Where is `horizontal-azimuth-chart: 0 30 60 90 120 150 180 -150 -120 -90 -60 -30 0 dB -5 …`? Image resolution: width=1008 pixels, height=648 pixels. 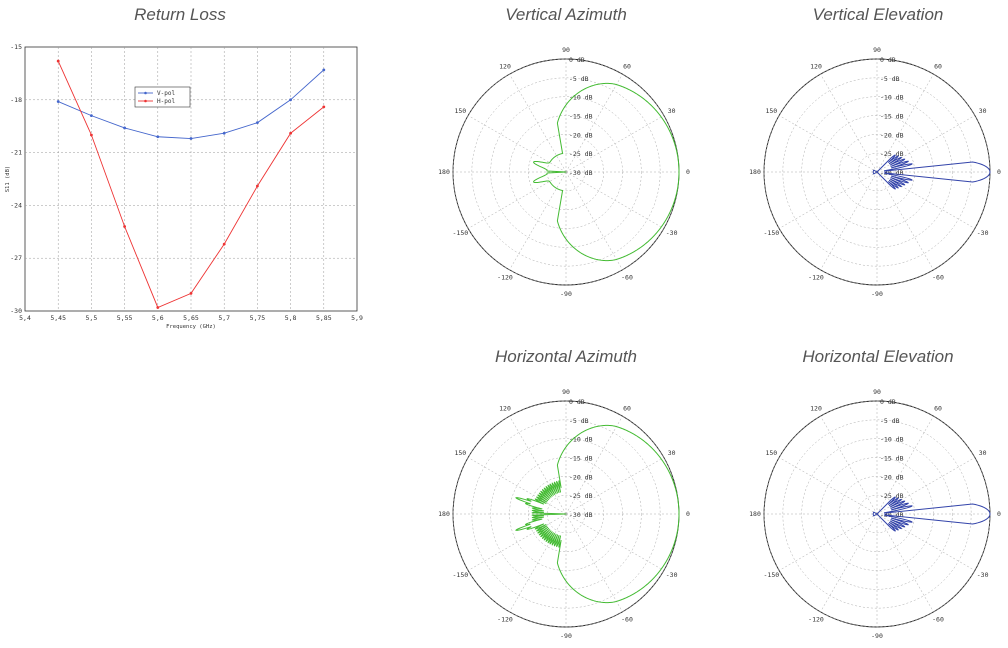 horizontal-azimuth-chart: 0 30 60 90 120 150 180 -150 -120 -90 -60 -30 0 dB -5 … is located at coordinates (564, 514).